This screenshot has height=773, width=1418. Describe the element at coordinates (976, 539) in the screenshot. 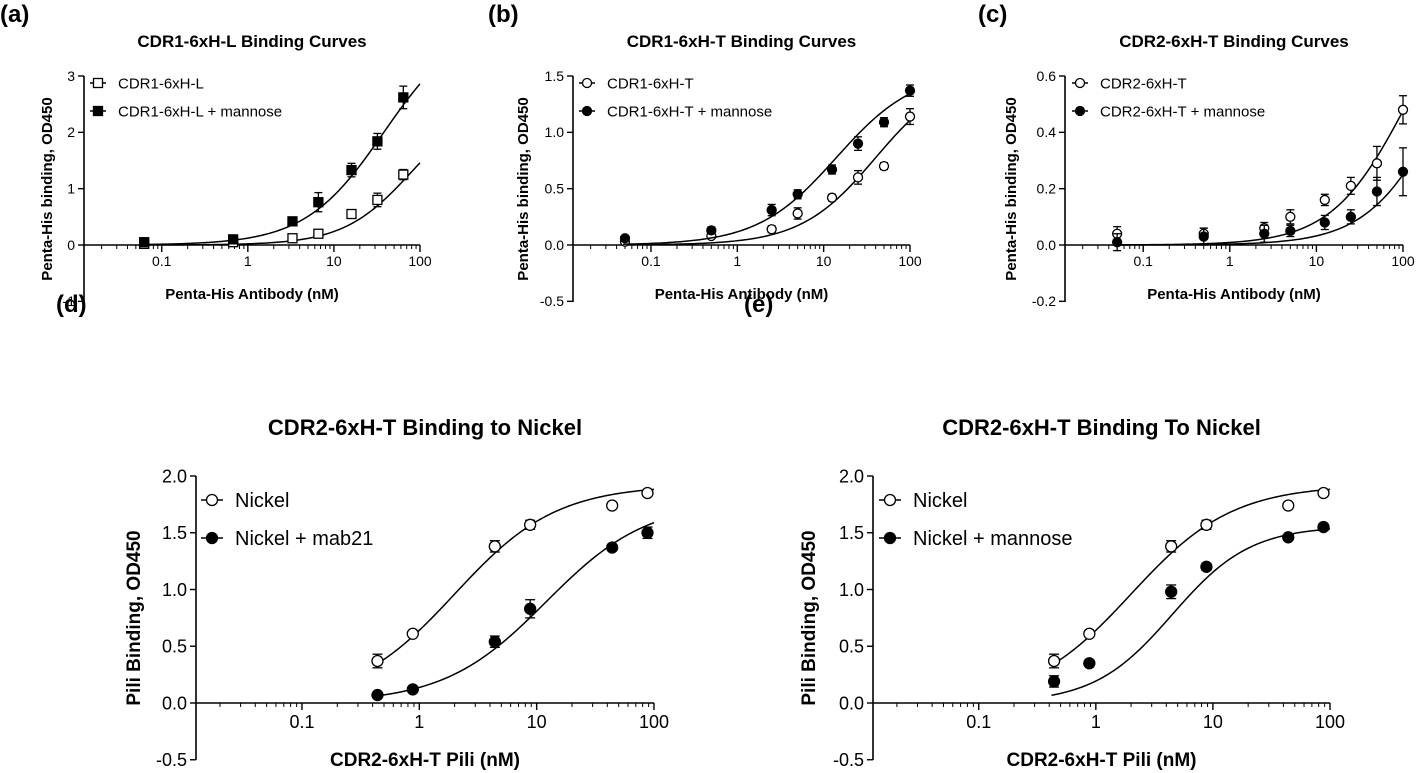

I see `legend-item: Nickel + mannose` at that location.